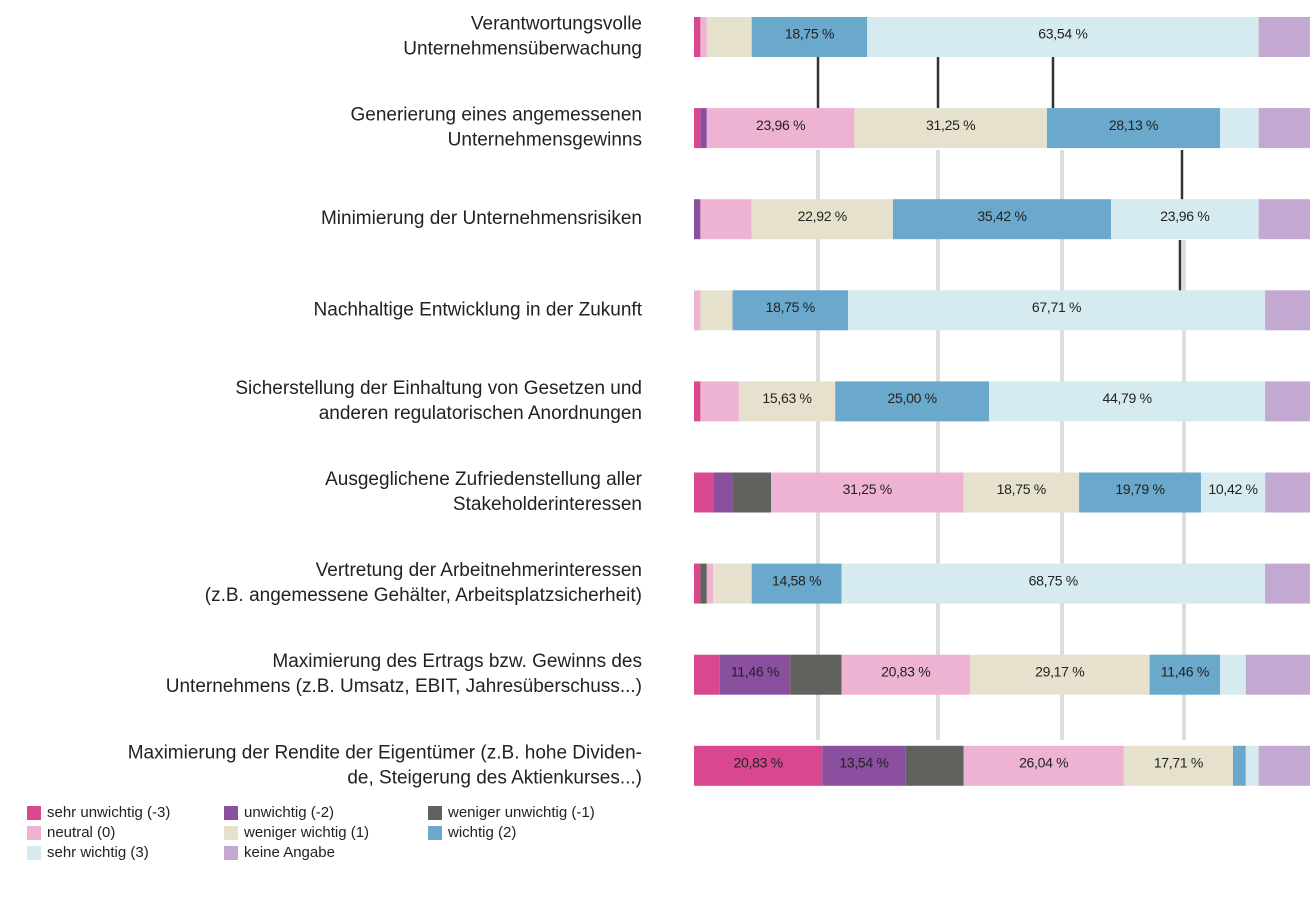 This screenshot has height=898, width=1312. Describe the element at coordinates (306, 832) in the screenshot. I see `legend-label: weniger wichtig (1)` at that location.